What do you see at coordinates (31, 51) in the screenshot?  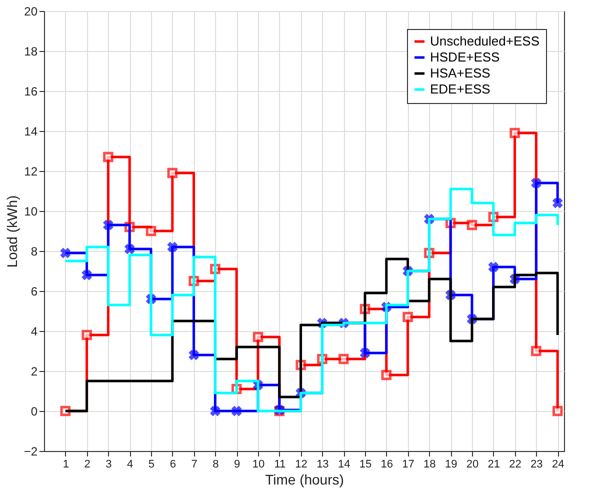 I see `y-tick-label: 18` at bounding box center [31, 51].